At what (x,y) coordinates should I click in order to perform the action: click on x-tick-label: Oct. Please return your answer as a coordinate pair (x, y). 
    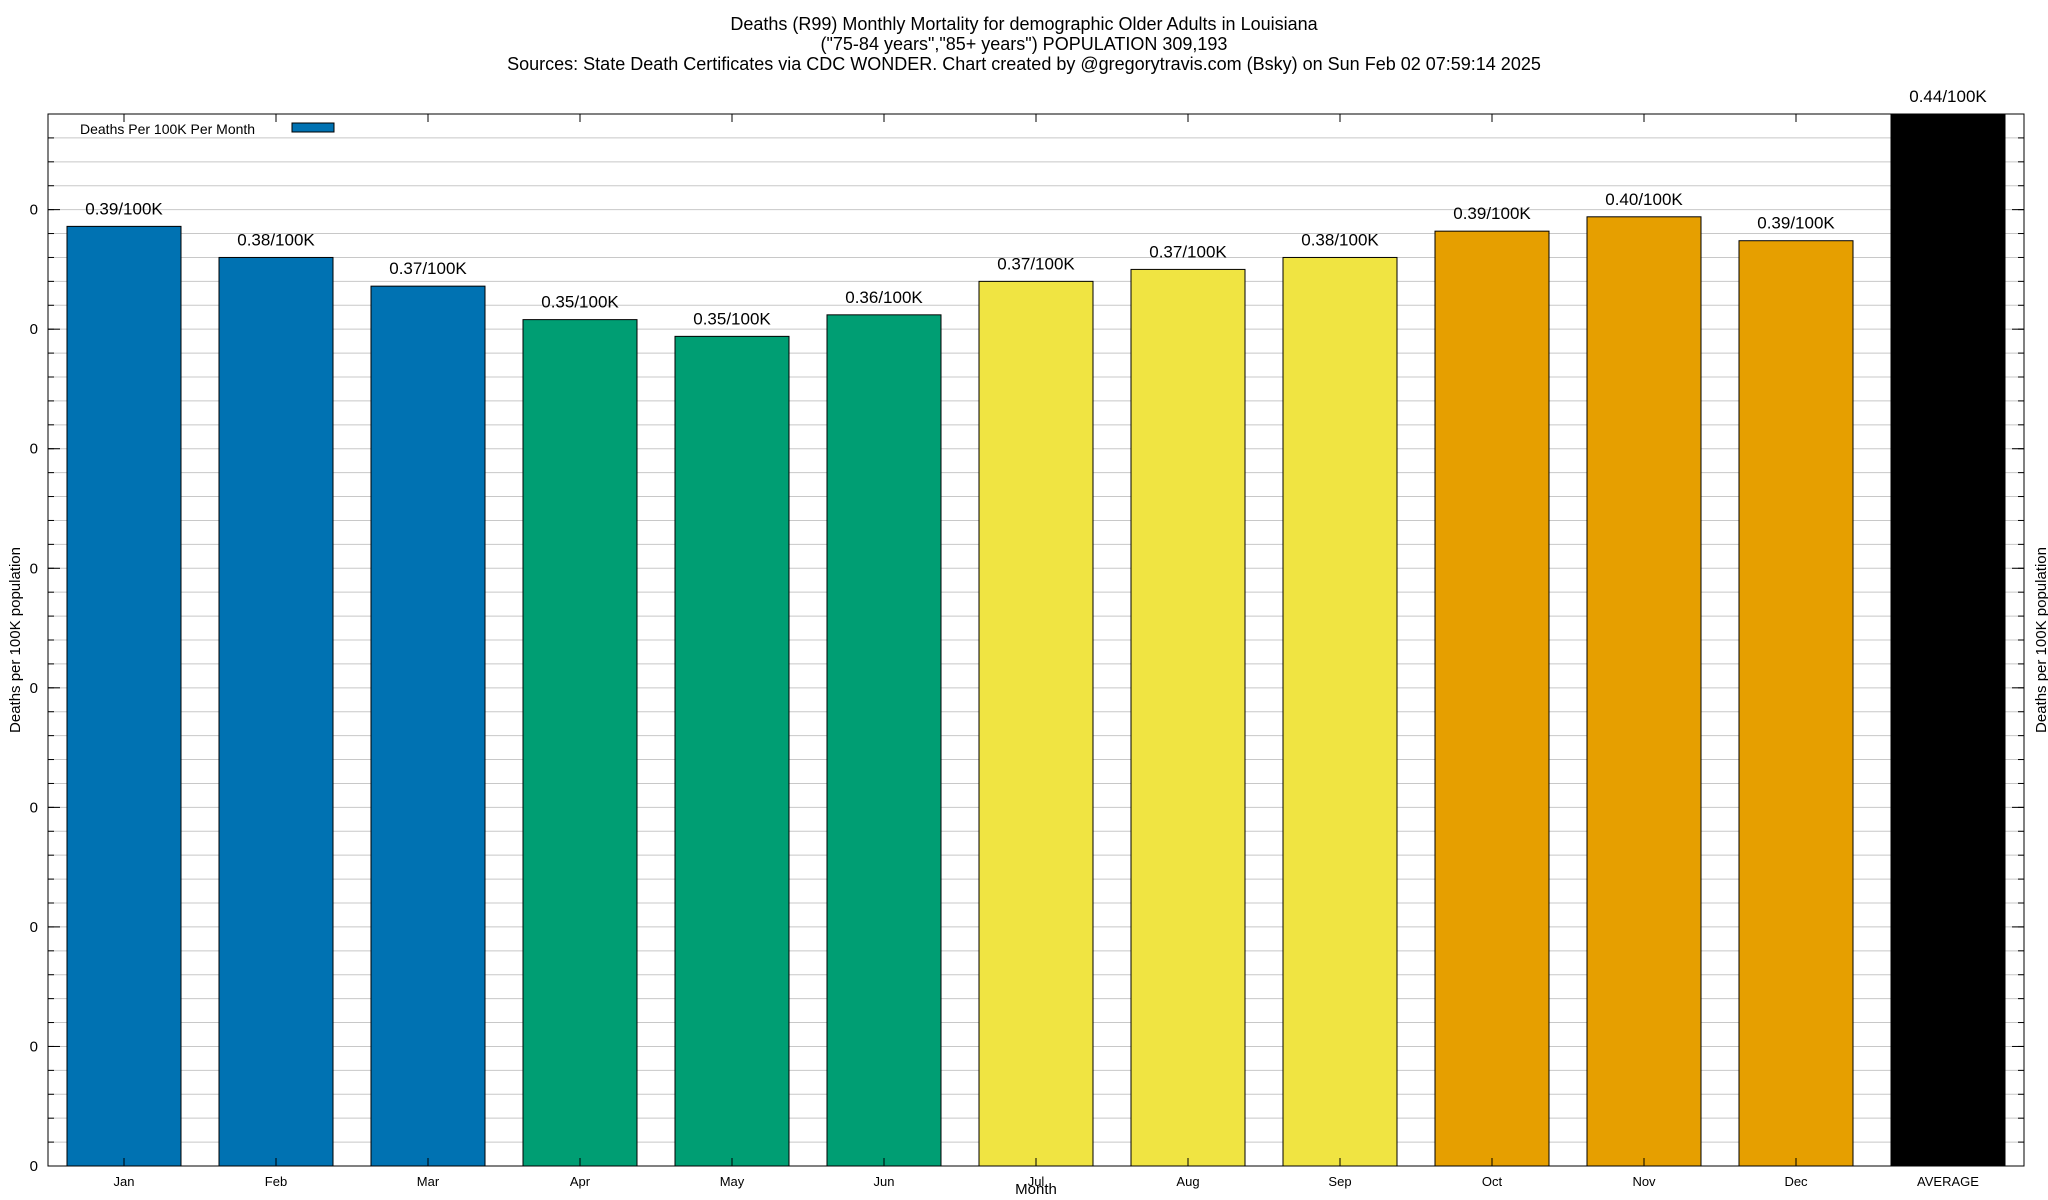
    Looking at the image, I should click on (1492, 1181).